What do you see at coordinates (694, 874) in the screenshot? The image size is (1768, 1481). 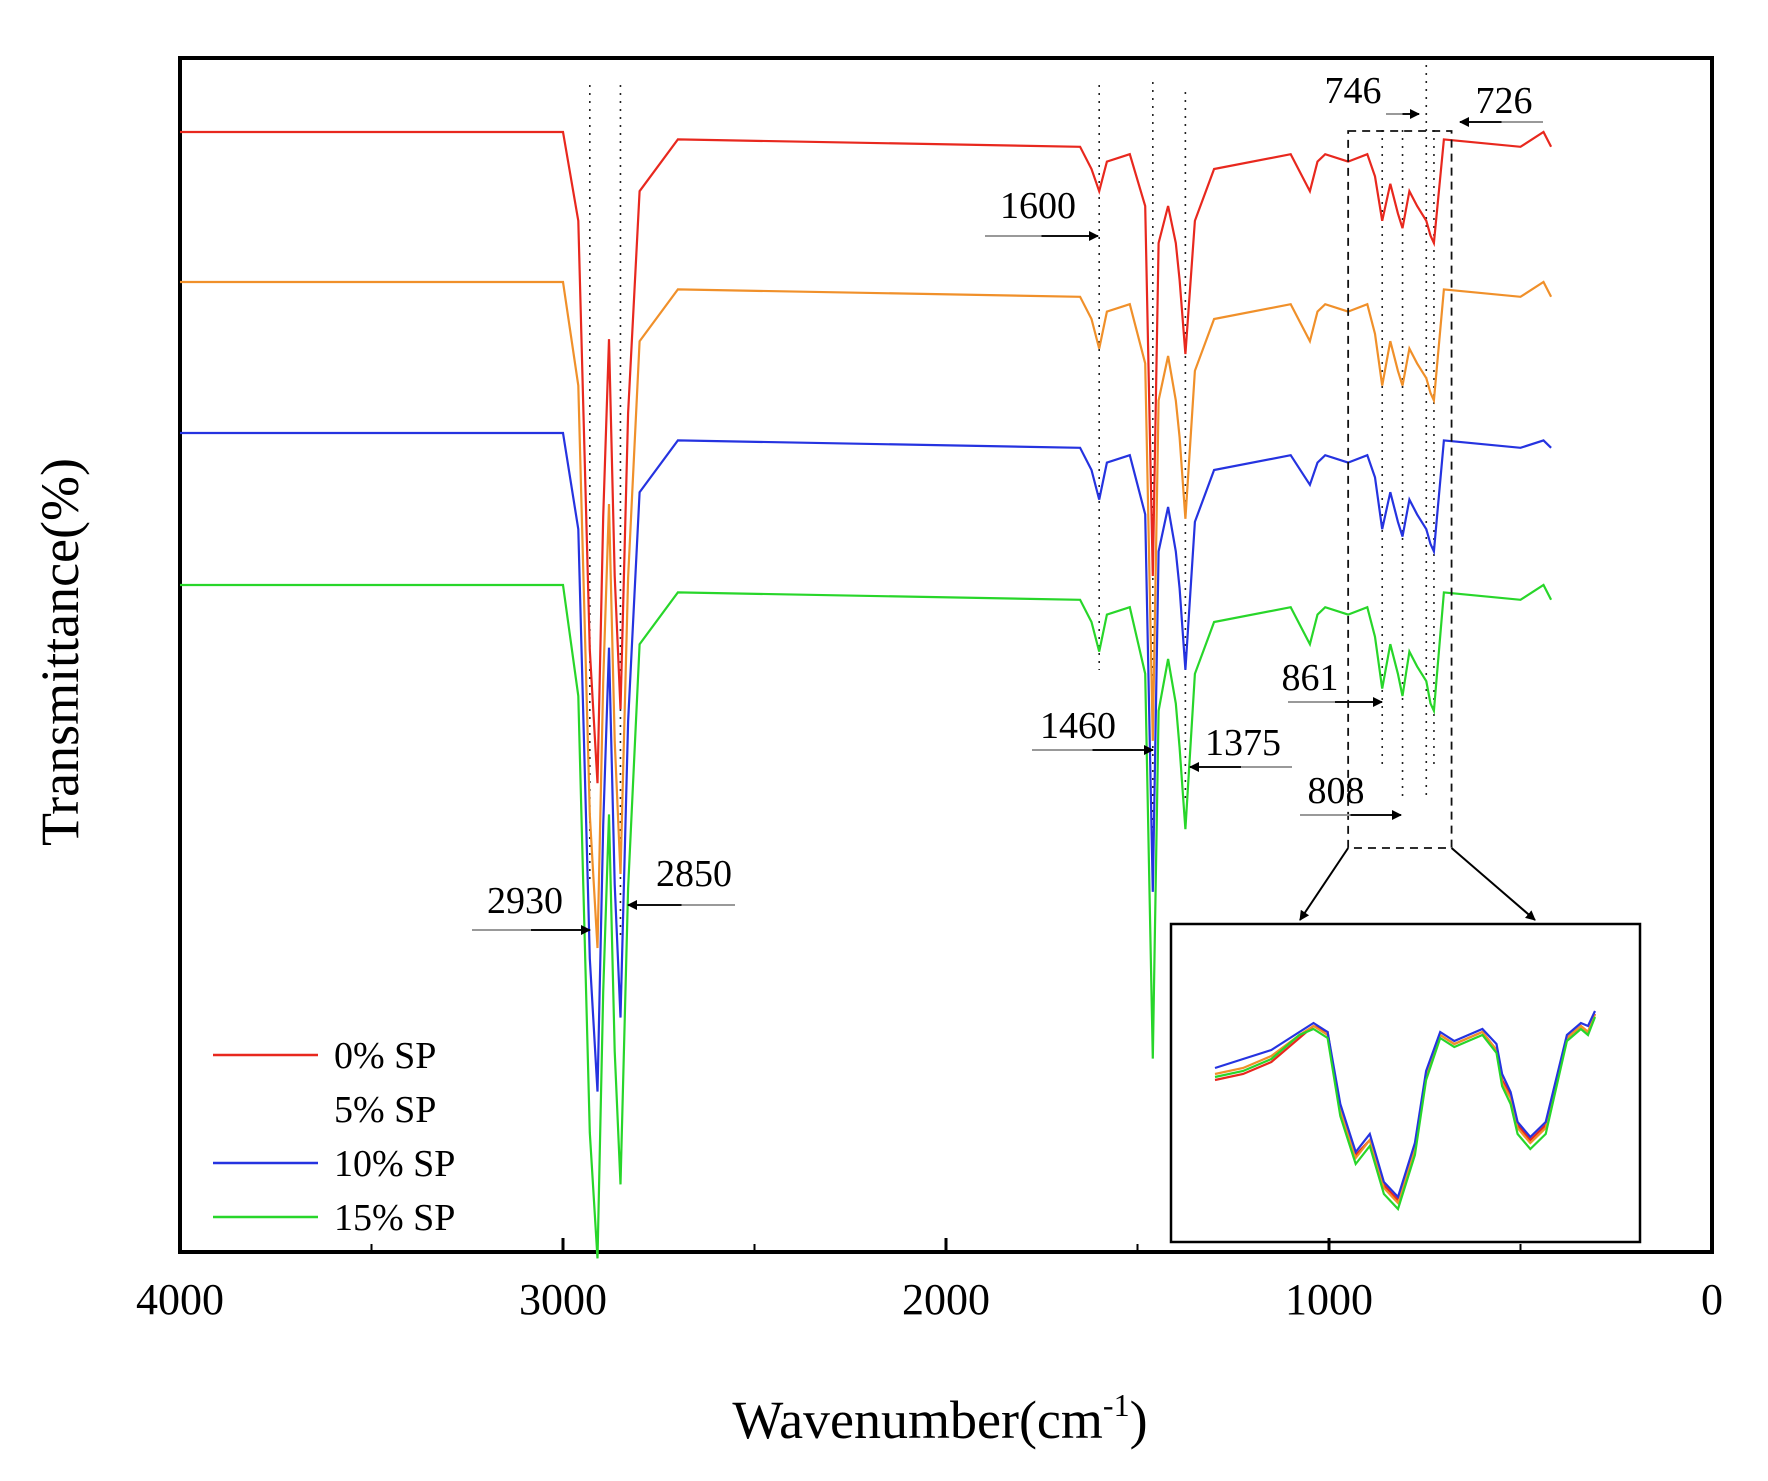 I see `peak-label: 2850` at bounding box center [694, 874].